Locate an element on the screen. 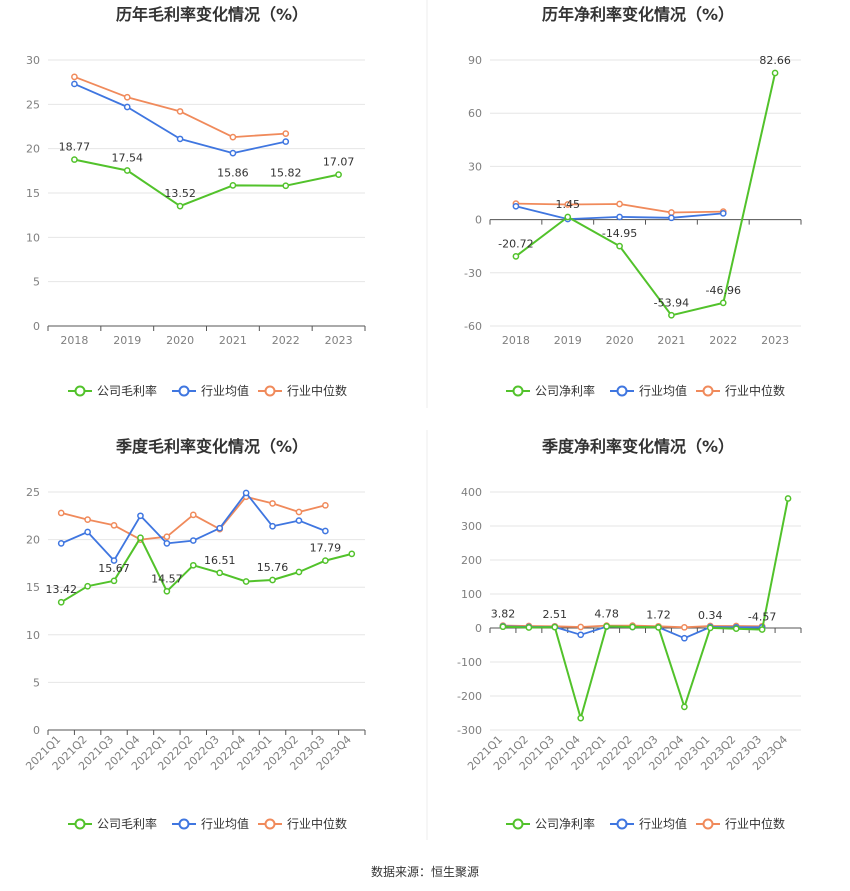  chart3-data-label-4: 14.57 is located at coordinates (167, 578).